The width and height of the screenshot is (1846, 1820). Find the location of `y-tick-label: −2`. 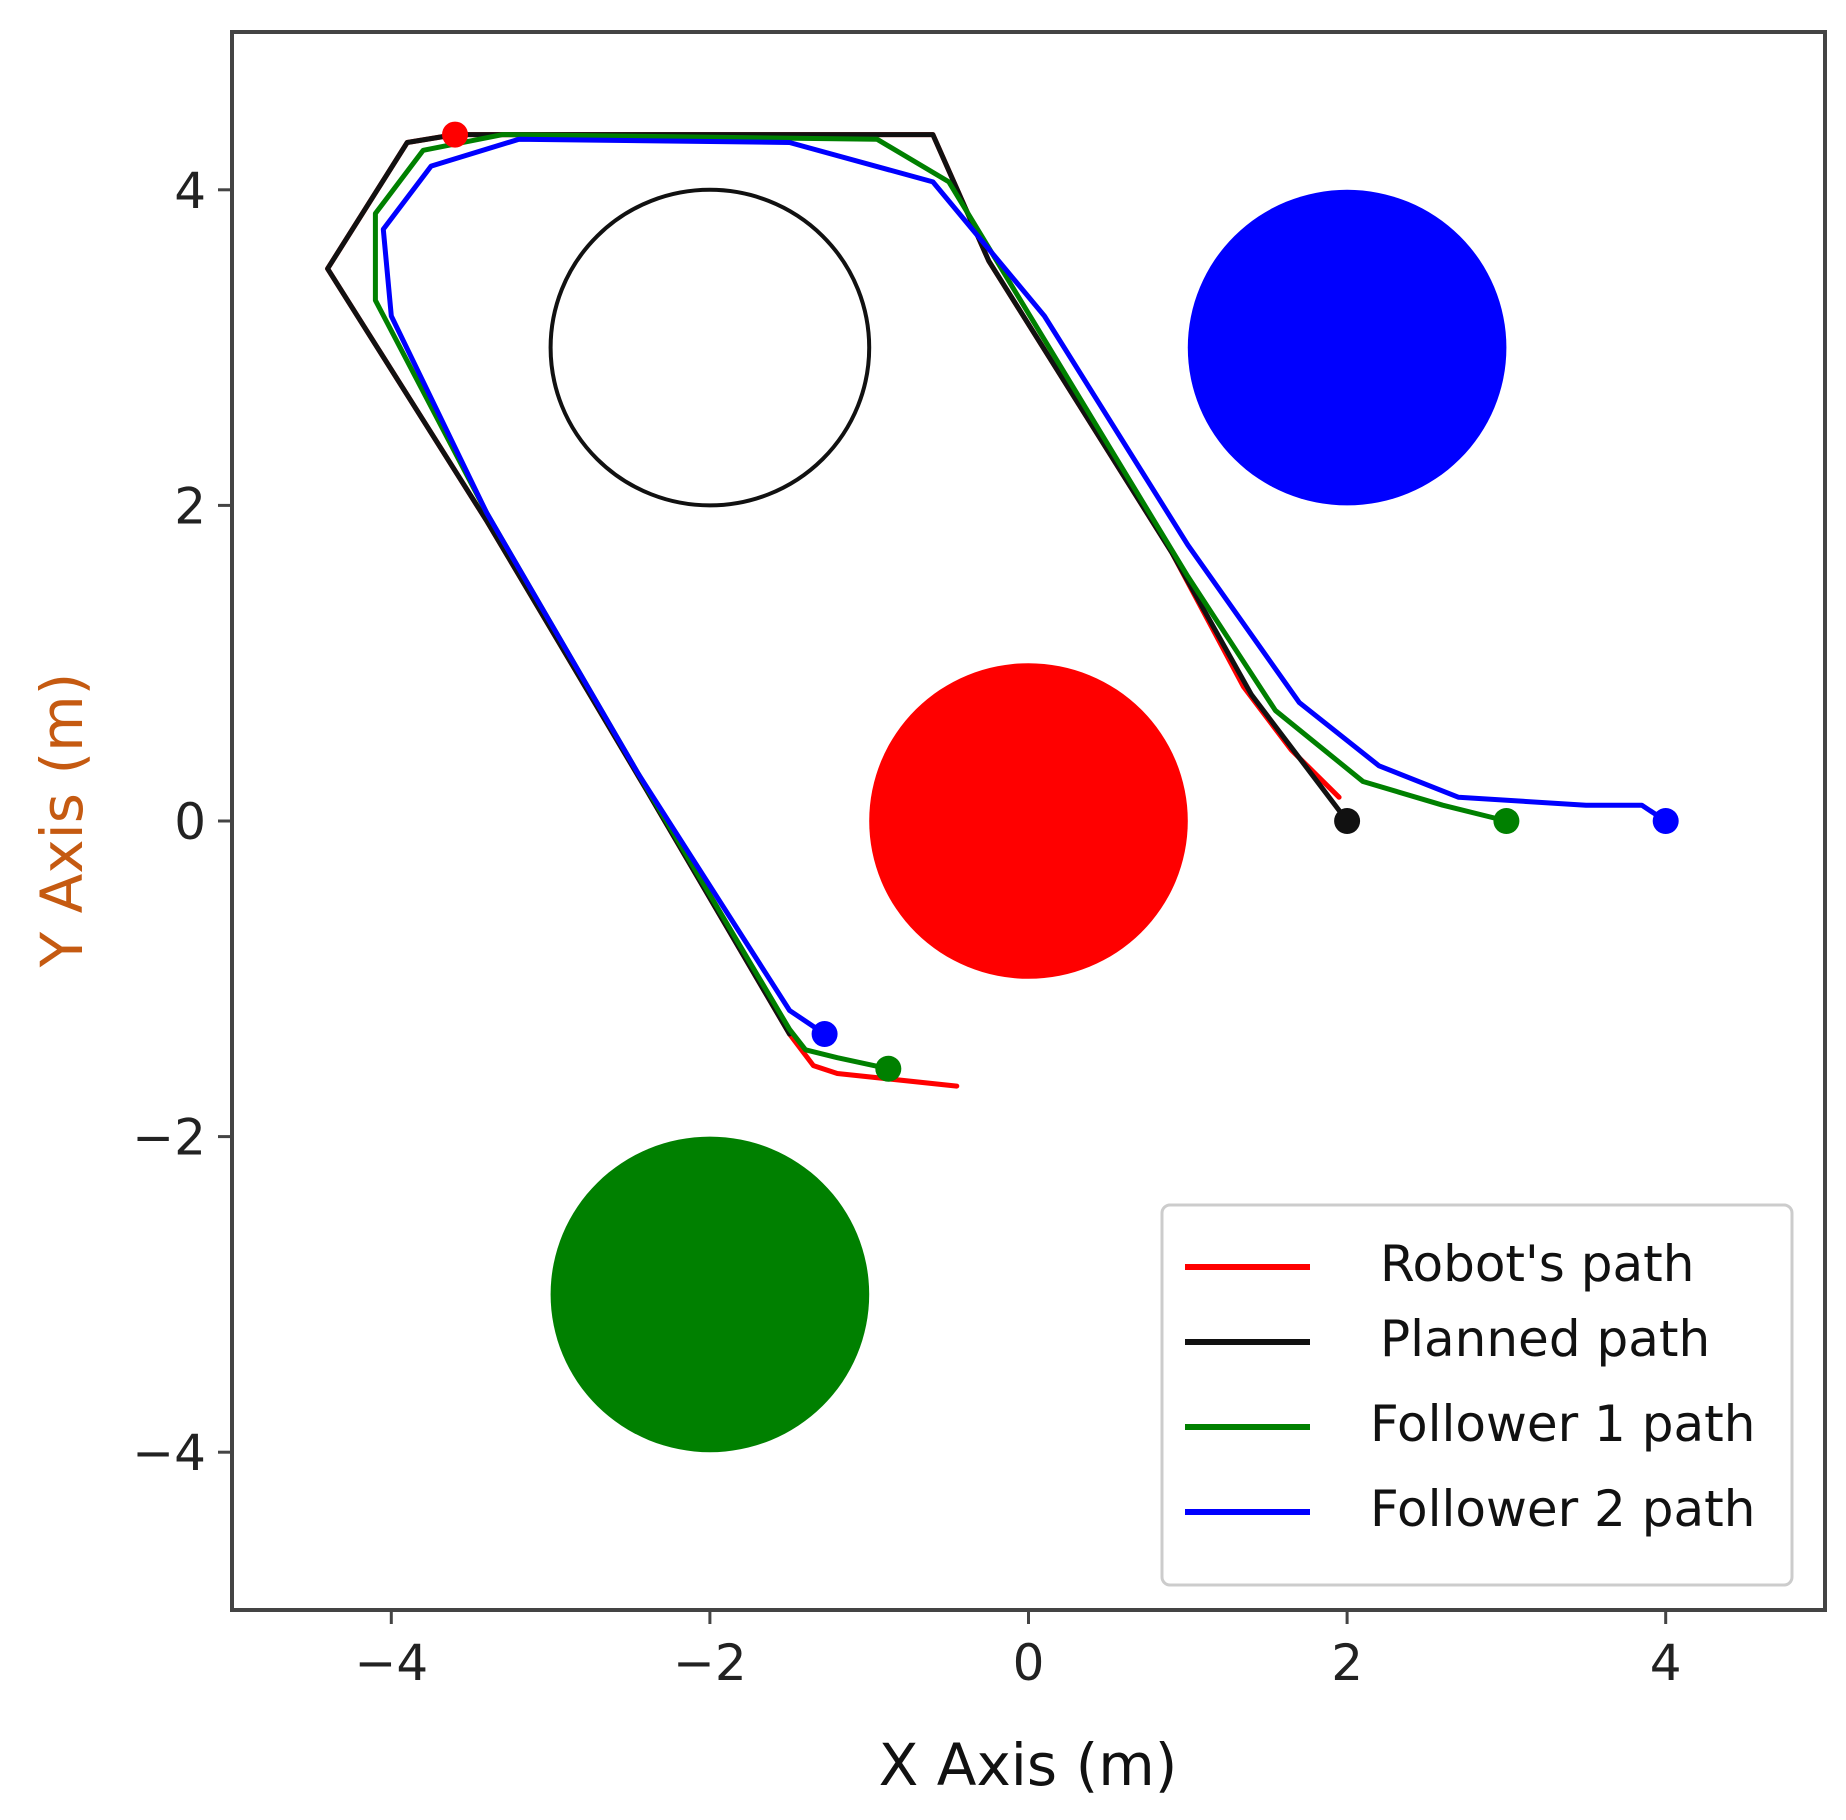

y-tick-label: −2 is located at coordinates (169, 1138).